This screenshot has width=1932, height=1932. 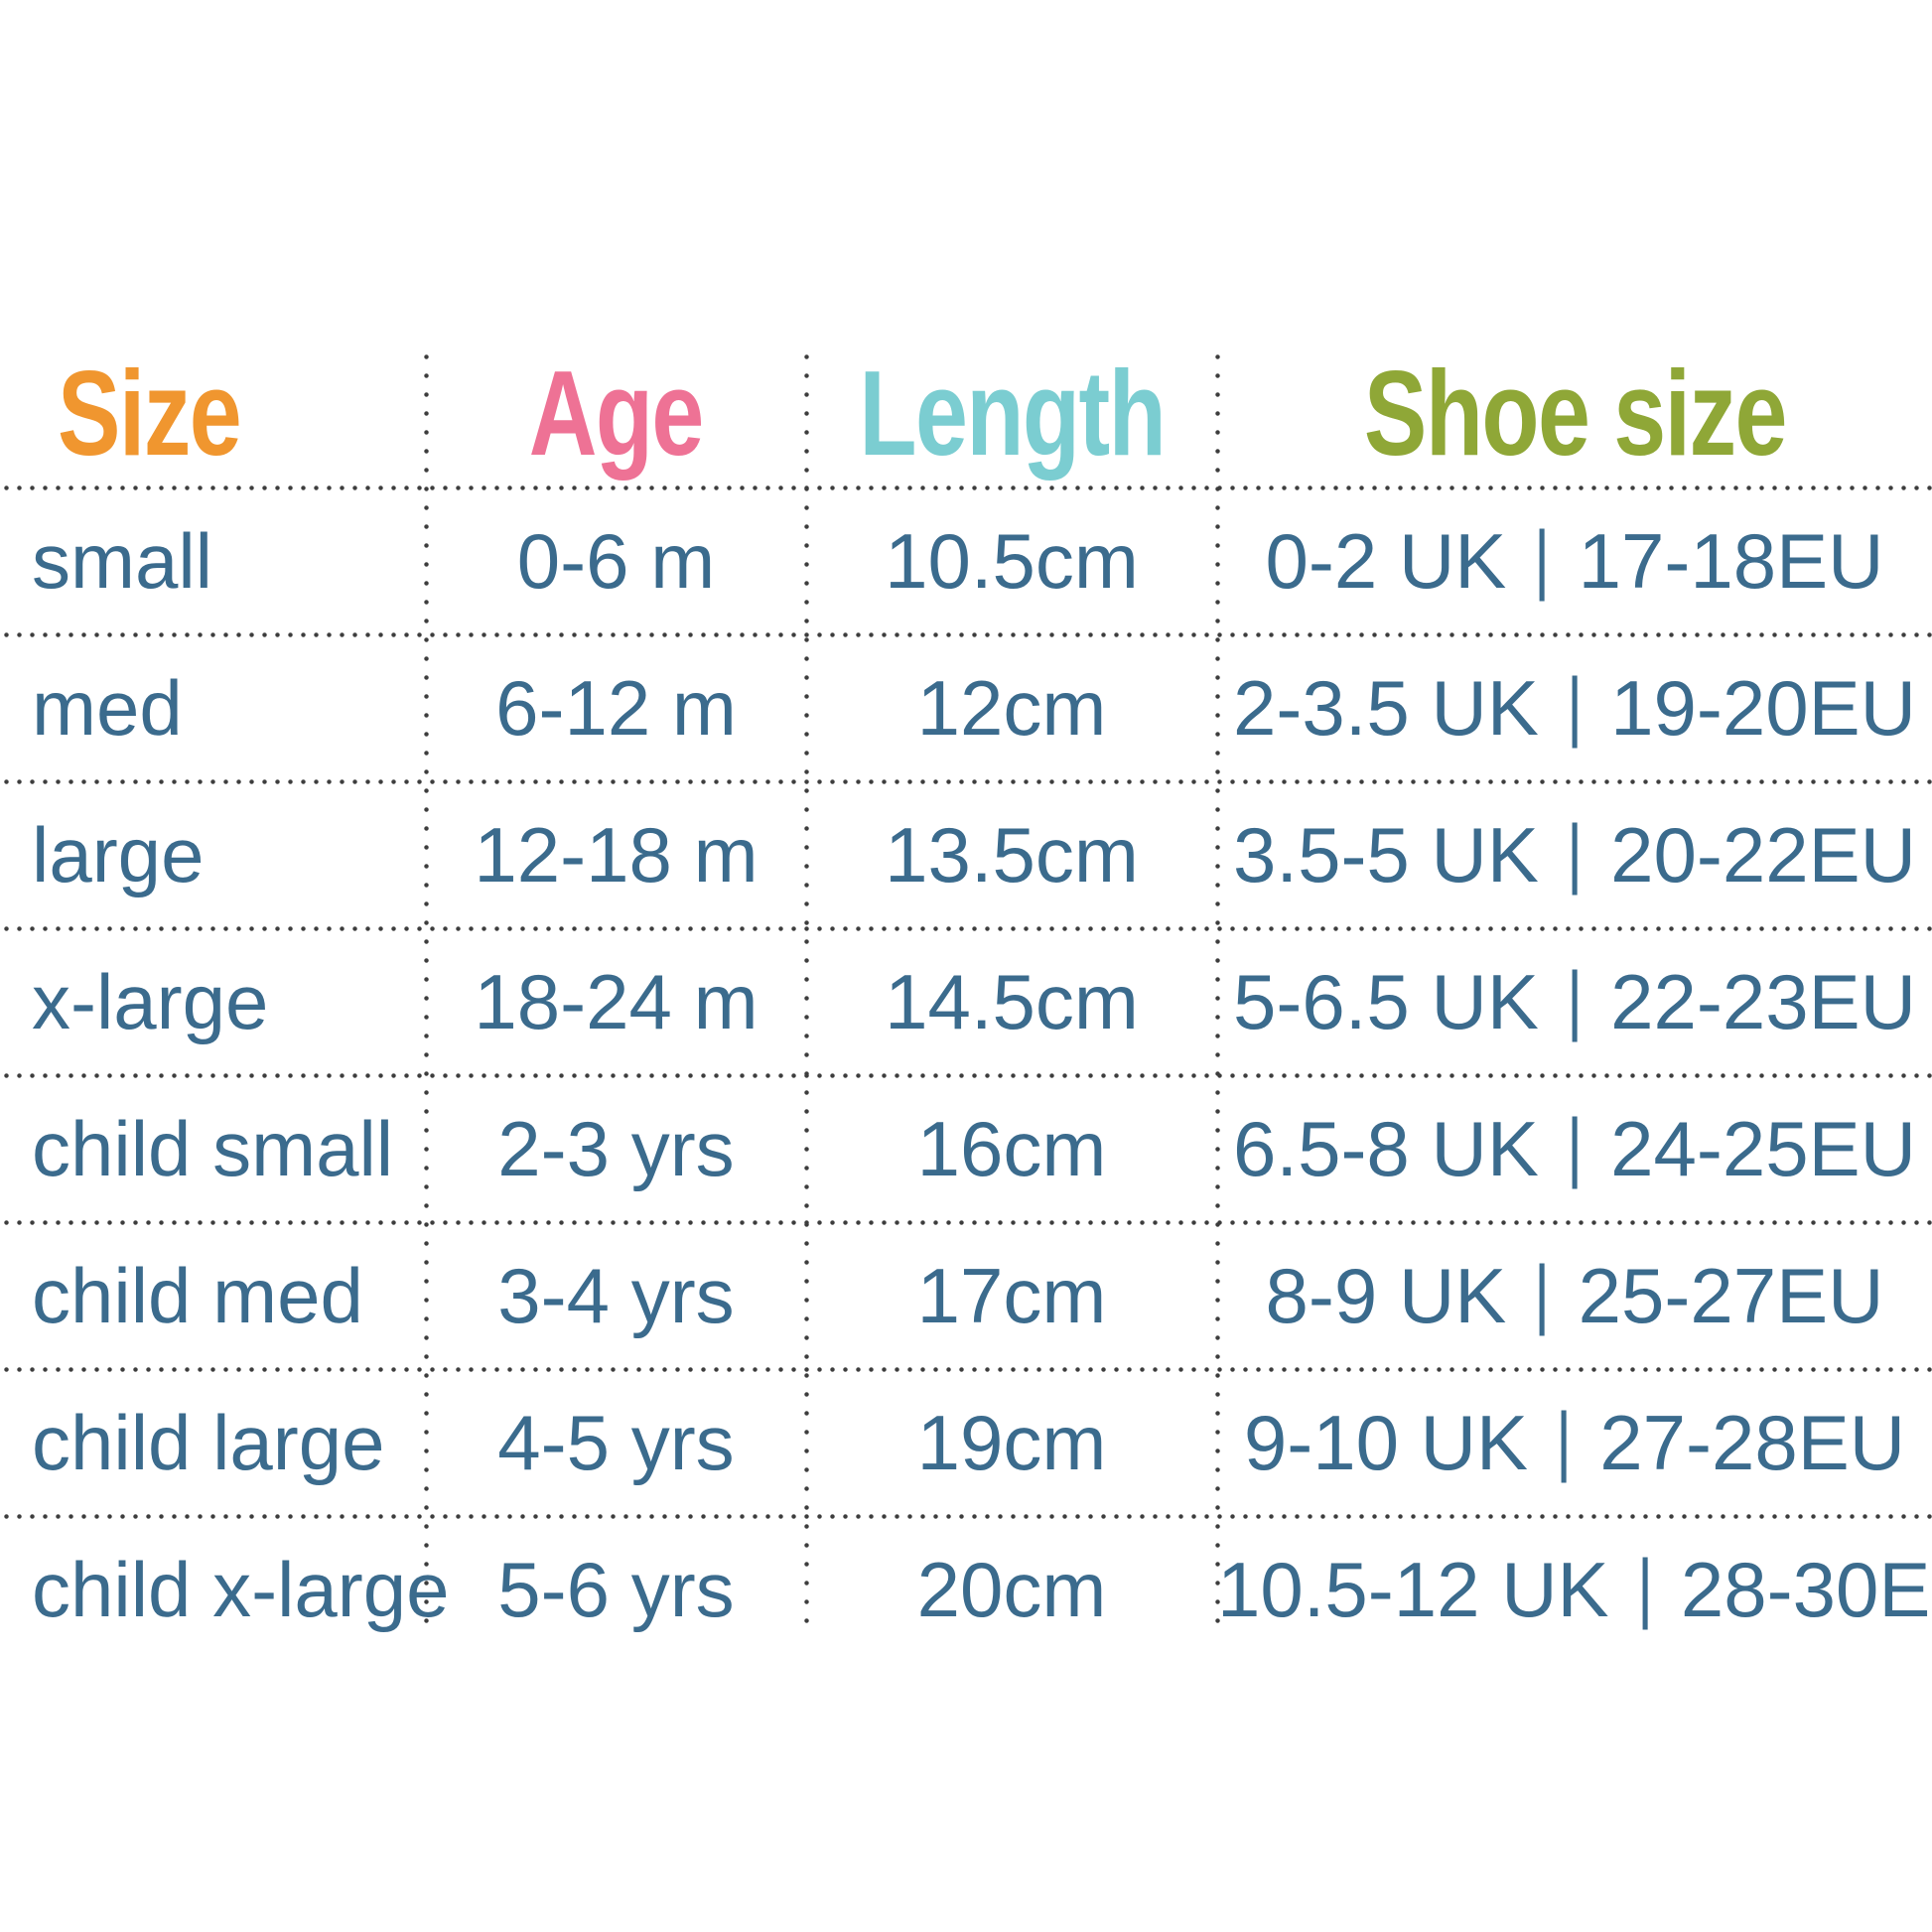 I want to click on header-size: Size, so click(x=150, y=413).